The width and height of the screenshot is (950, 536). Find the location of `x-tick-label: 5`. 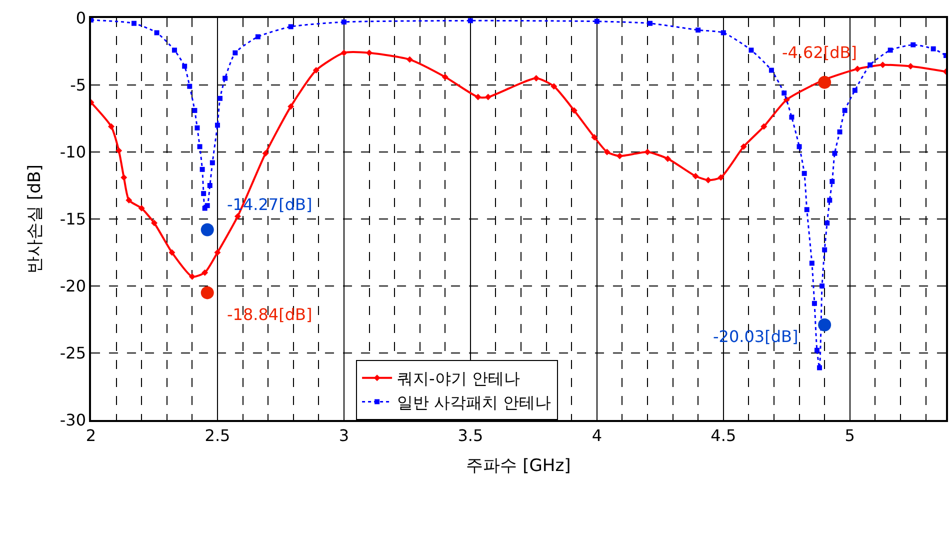

x-tick-label: 5 is located at coordinates (849, 435).